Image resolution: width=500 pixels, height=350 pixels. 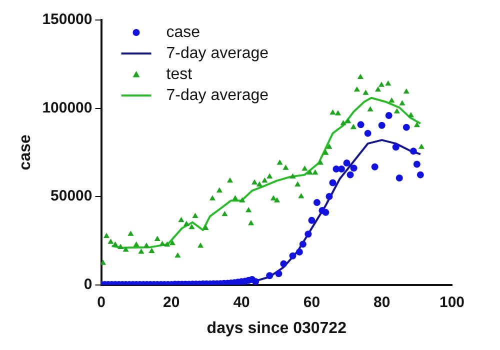 What do you see at coordinates (179, 74) in the screenshot?
I see `legend-label: test` at bounding box center [179, 74].